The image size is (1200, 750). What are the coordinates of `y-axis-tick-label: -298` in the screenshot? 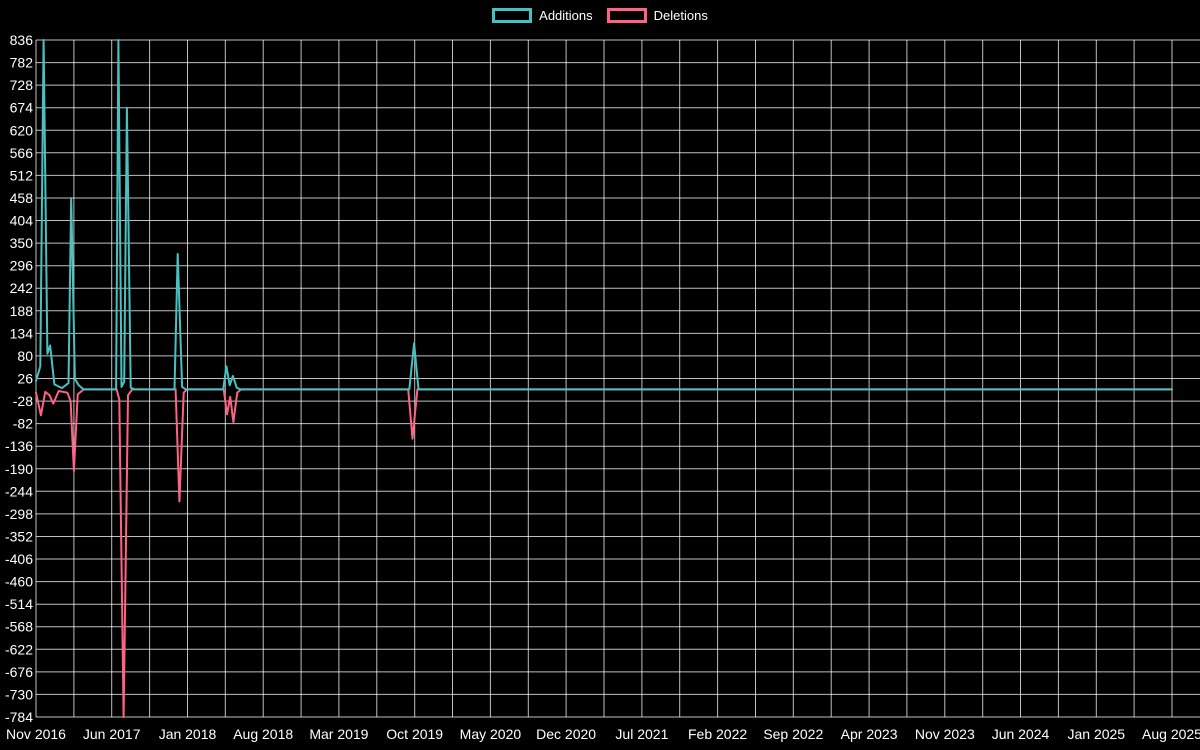 It's located at (19, 514).